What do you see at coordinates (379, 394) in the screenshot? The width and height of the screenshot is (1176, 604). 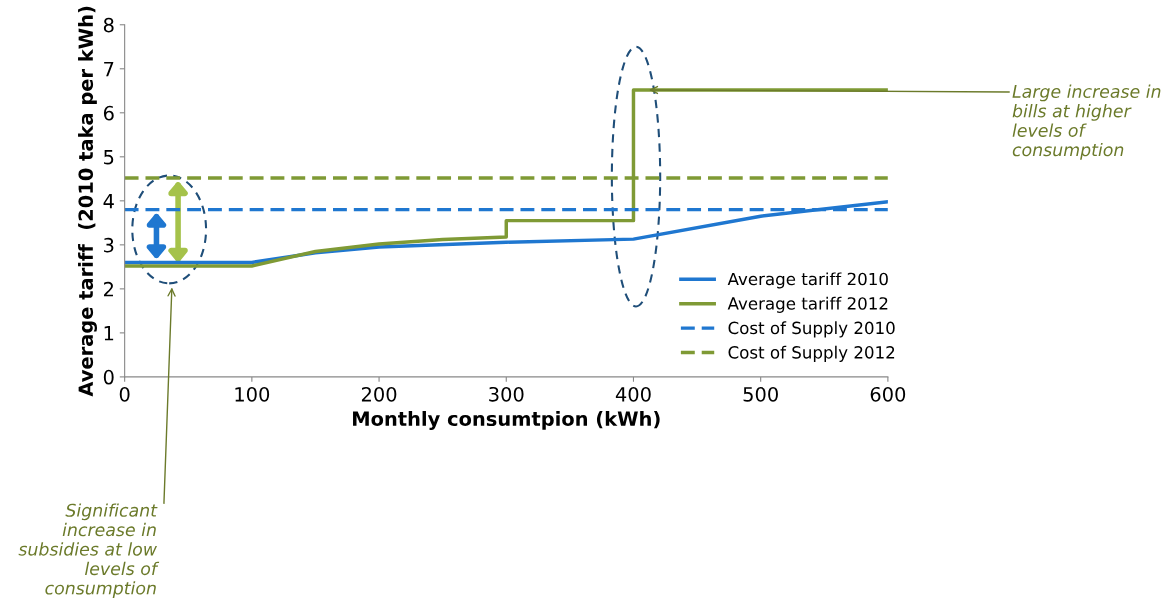 I see `x-tick-label: 200` at bounding box center [379, 394].